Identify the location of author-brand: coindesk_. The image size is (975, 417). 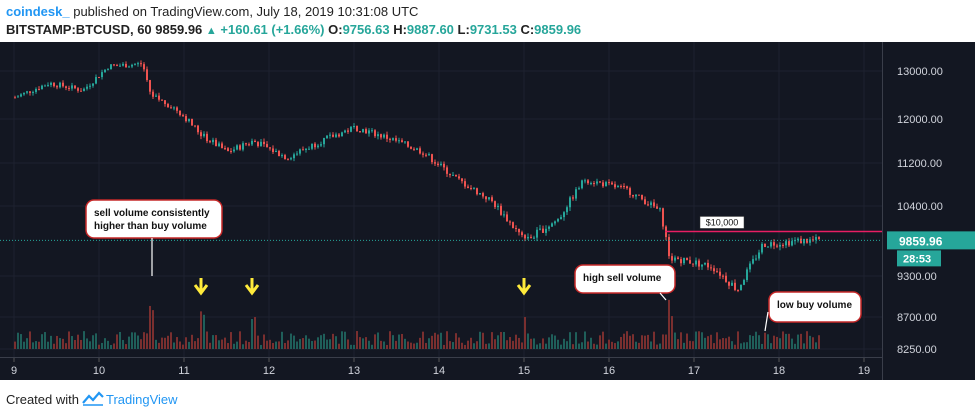
(38, 11).